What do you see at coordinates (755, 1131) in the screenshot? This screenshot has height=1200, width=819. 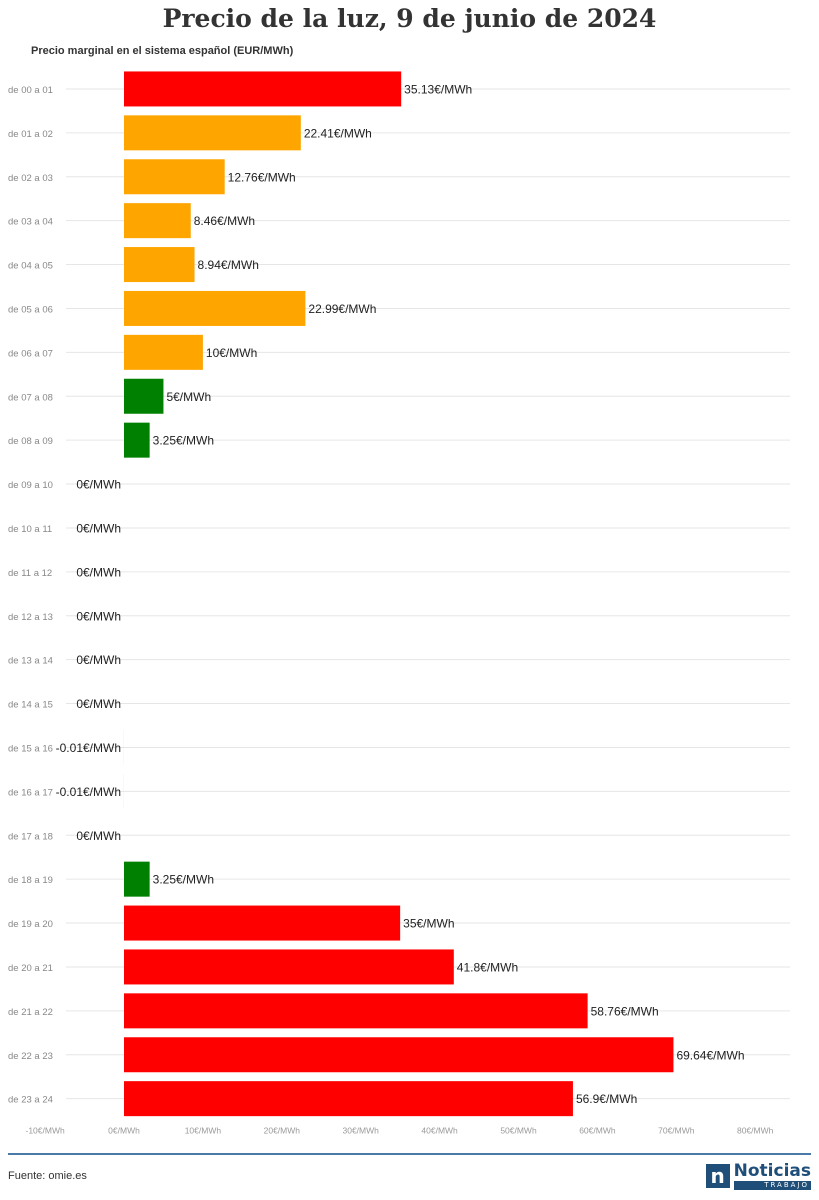 I see `x-tick-label: 80€/MWh` at bounding box center [755, 1131].